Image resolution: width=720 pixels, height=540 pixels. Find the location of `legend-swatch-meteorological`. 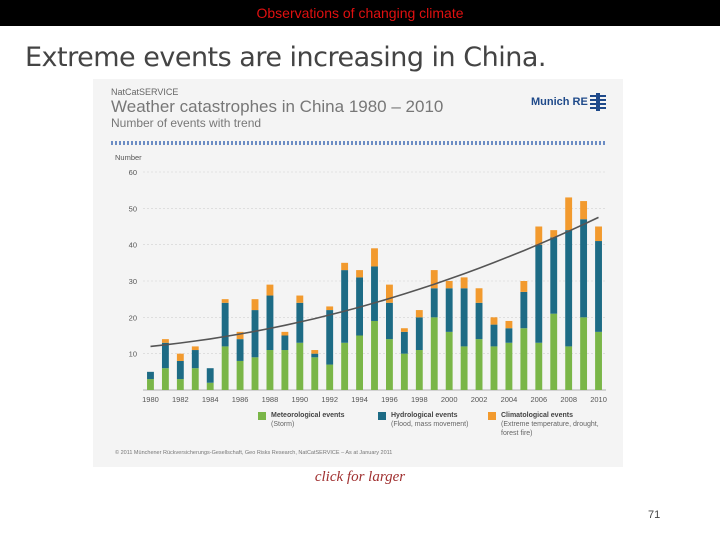

legend-swatch-meteorological is located at coordinates (262, 416).